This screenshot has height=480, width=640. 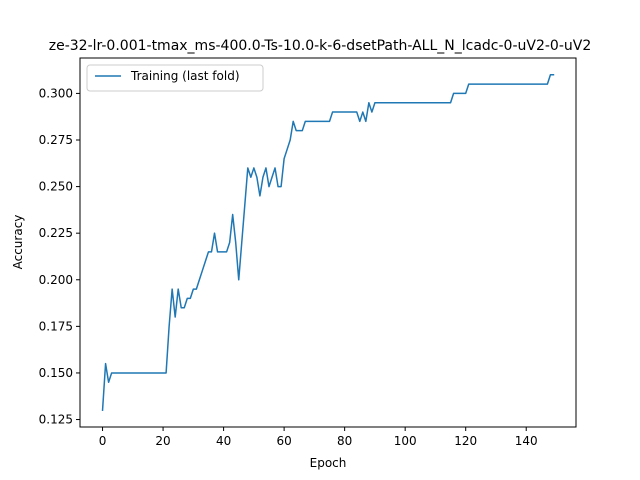 What do you see at coordinates (465, 441) in the screenshot?
I see `x-tick-label: 120` at bounding box center [465, 441].